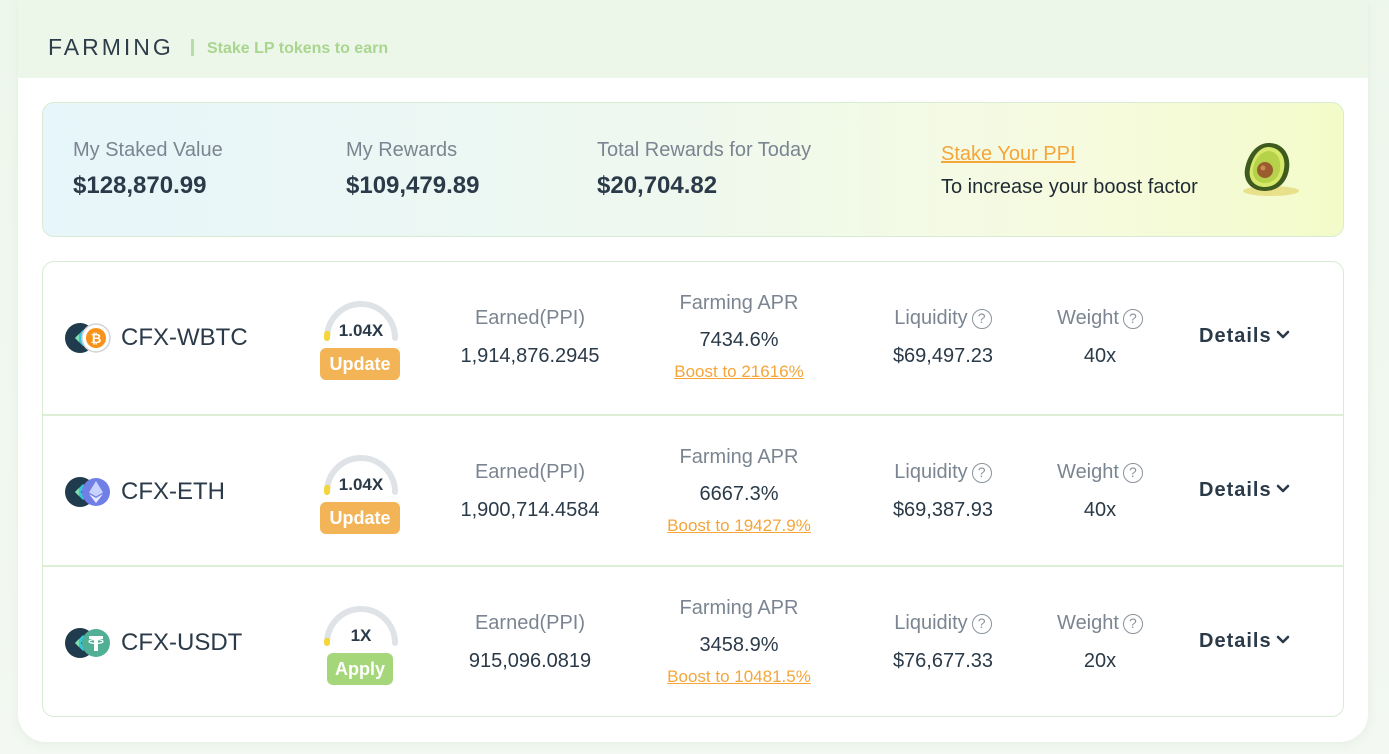 The width and height of the screenshot is (1389, 754). What do you see at coordinates (943, 642) in the screenshot?
I see `liquidity-column: Liquidity? $76,677.33` at bounding box center [943, 642].